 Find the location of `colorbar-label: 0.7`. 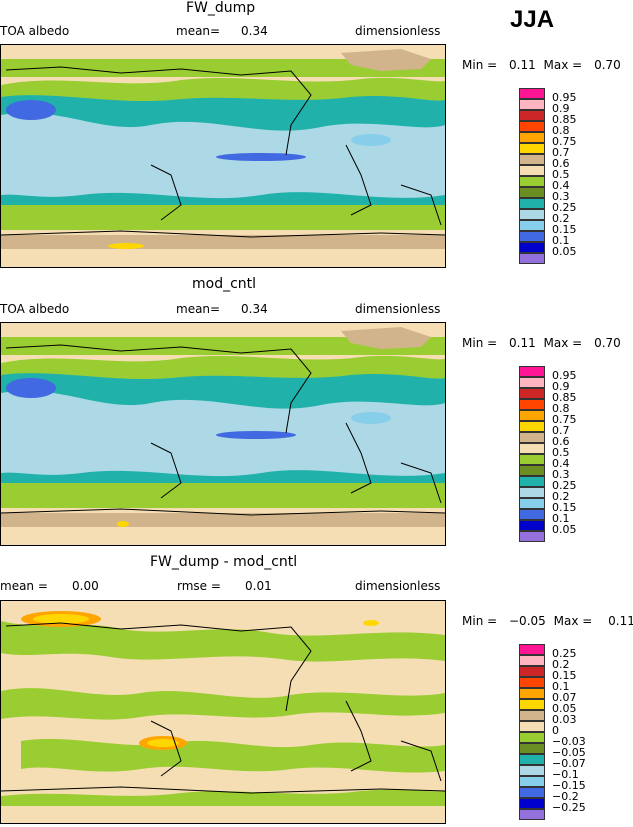

colorbar-label: 0.7 is located at coordinates (561, 430).